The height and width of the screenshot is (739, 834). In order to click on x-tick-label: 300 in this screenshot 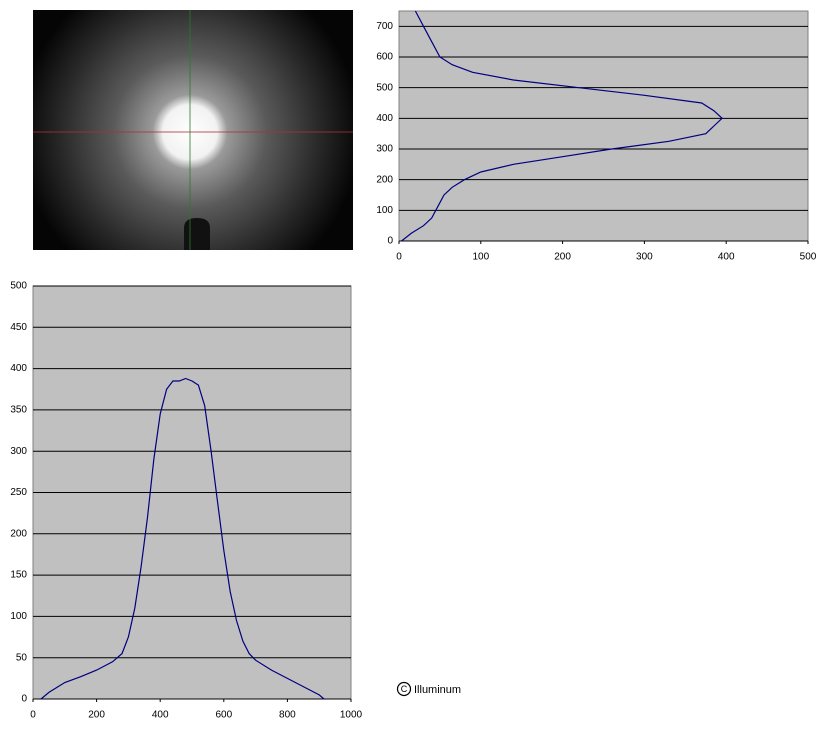, I will do `click(644, 257)`.